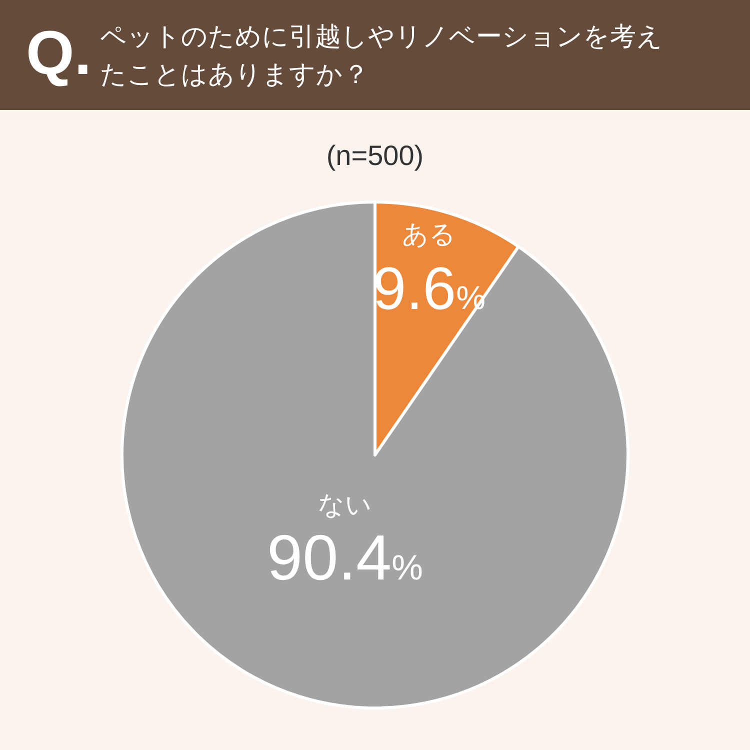  What do you see at coordinates (382, 56) in the screenshot?
I see `chart-title: ペットのために引越しやリノベーションを考えたことはありますか？` at bounding box center [382, 56].